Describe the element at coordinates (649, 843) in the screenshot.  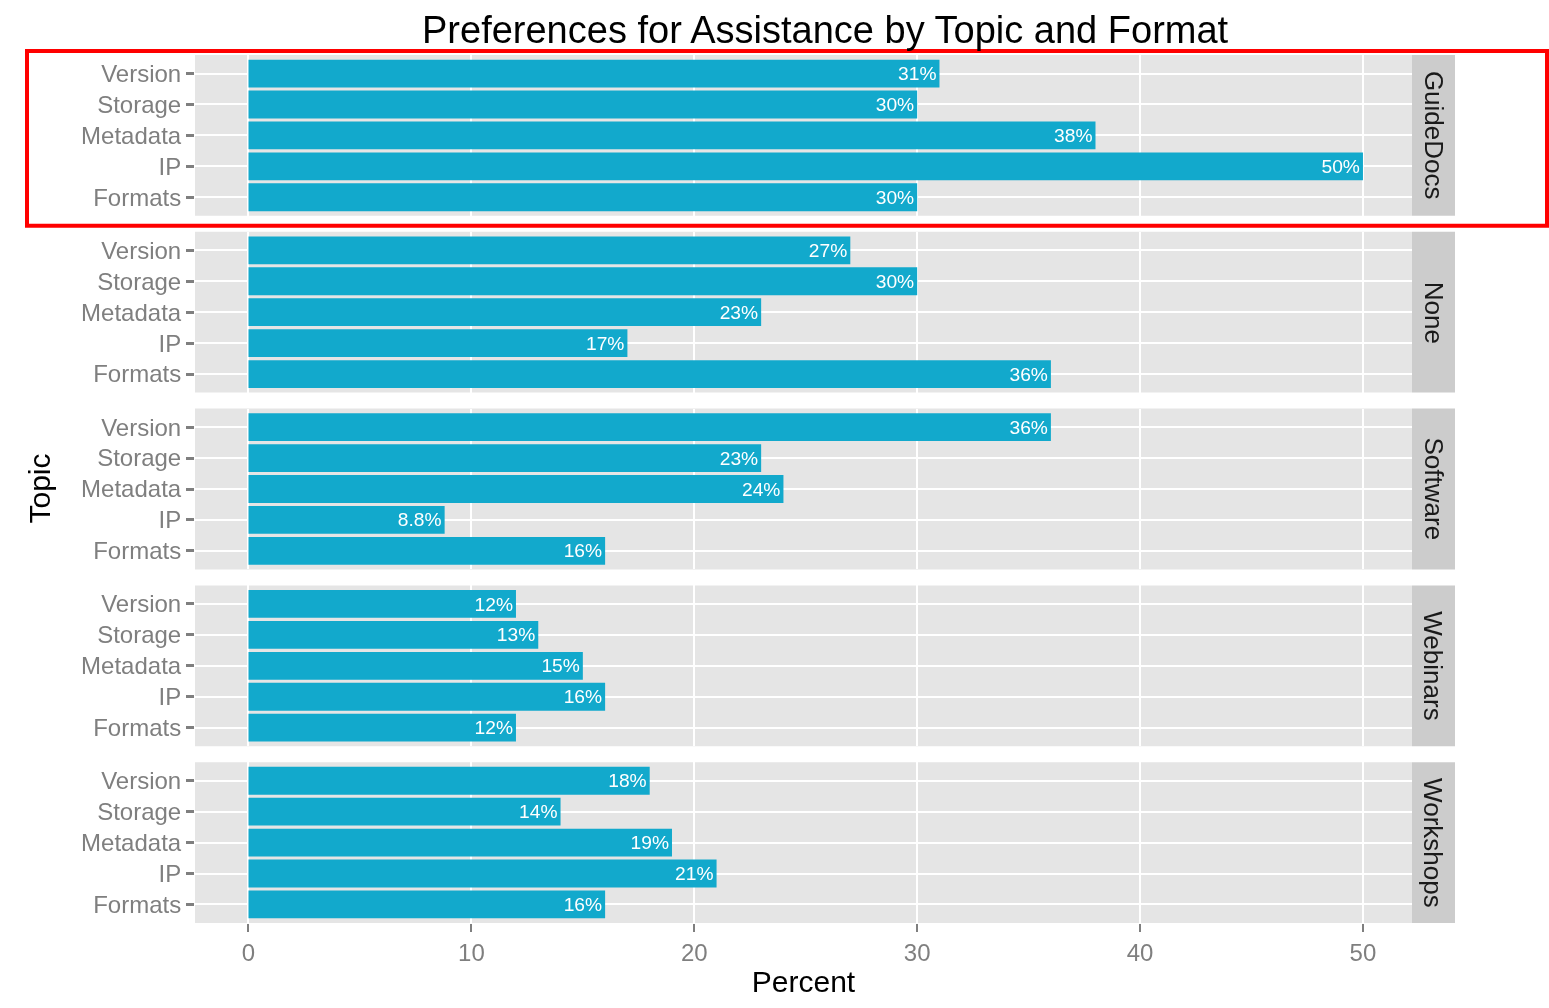
I see `data-label: 19%` at that location.